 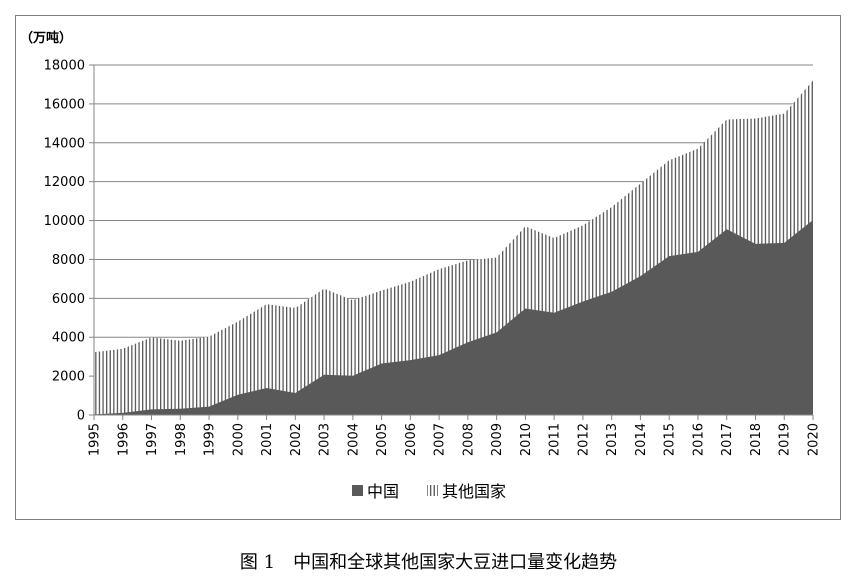 What do you see at coordinates (181, 439) in the screenshot?
I see `x-tick-label: 1998` at bounding box center [181, 439].